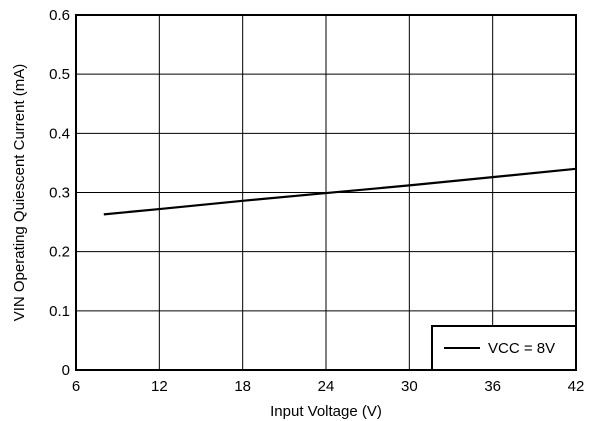 The width and height of the screenshot is (592, 421). What do you see at coordinates (76, 386) in the screenshot?
I see `x-tick-label: 6` at bounding box center [76, 386].